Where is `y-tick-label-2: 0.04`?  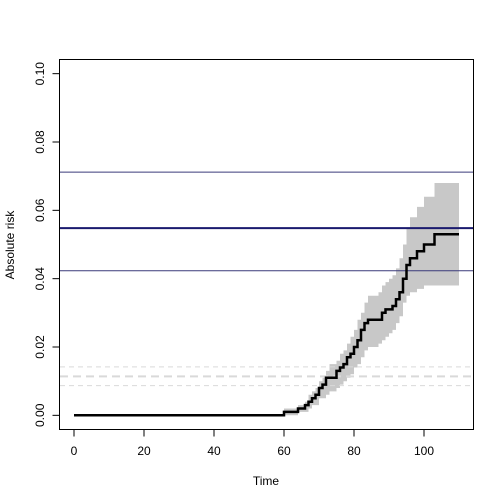 y-tick-label-2: 0.04 is located at coordinates (40, 279).